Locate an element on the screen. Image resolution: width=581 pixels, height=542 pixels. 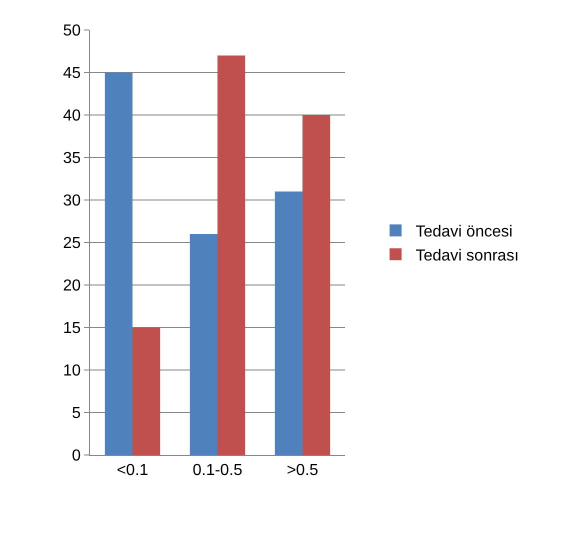
y-tick-label: 45 is located at coordinates (72, 73).